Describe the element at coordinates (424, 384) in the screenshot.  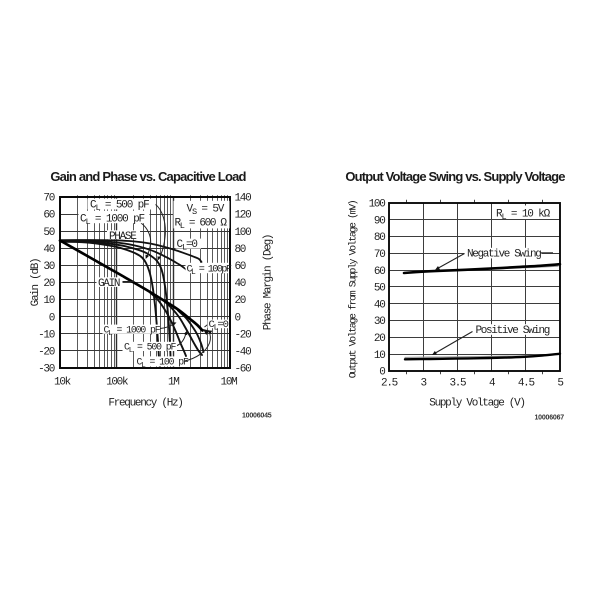
I see `svg-text: 3` at that location.